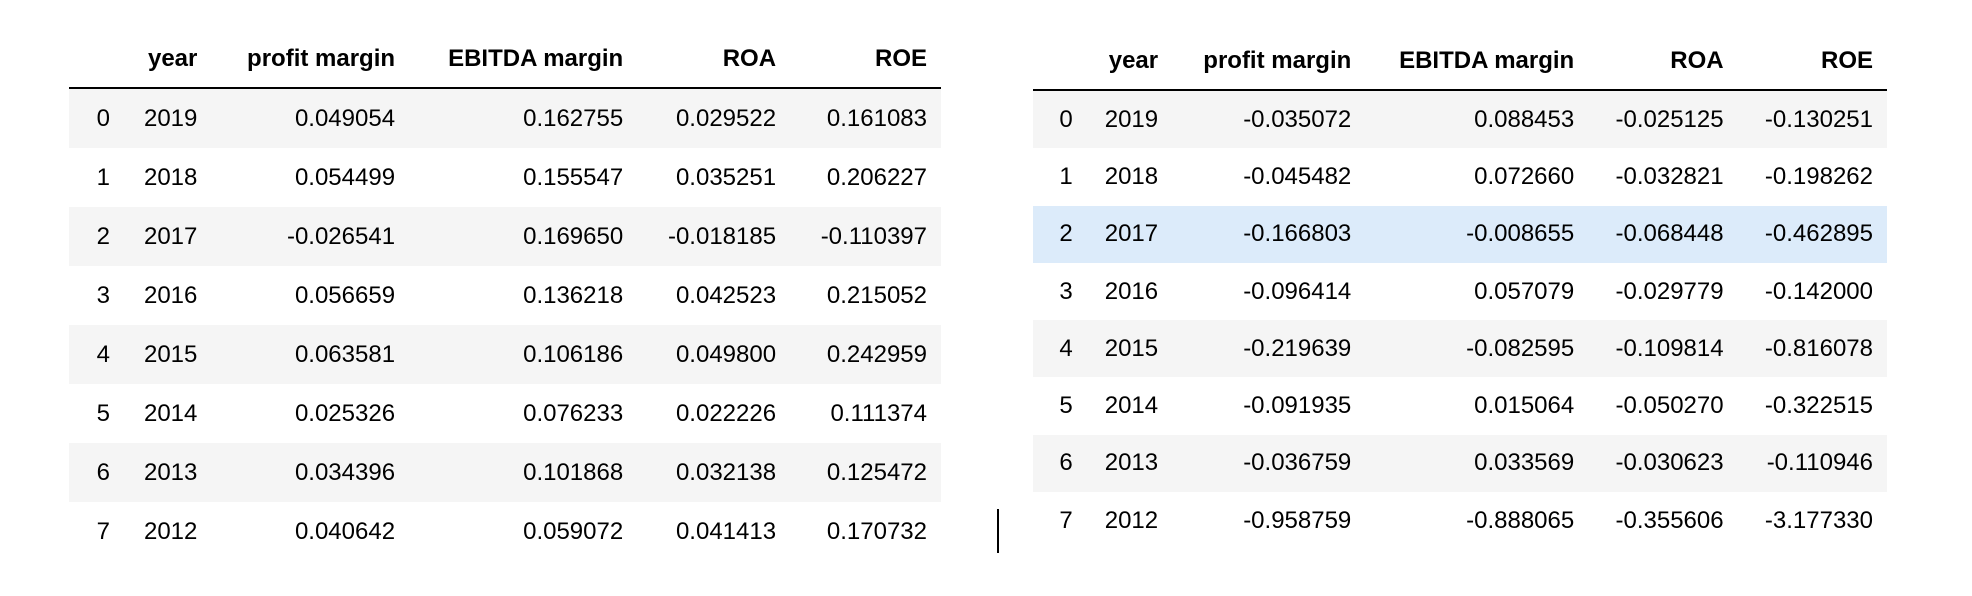 The height and width of the screenshot is (596, 1972). What do you see at coordinates (341, 236) in the screenshot?
I see `cell-profit-margin: -0.026541` at bounding box center [341, 236].